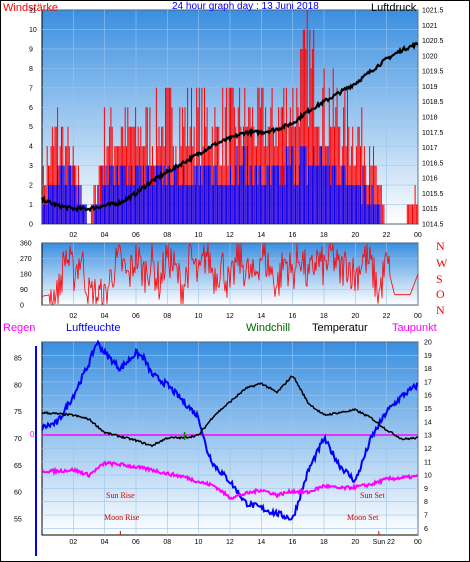  I want to click on right-tick-label: 1016, so click(430, 179).